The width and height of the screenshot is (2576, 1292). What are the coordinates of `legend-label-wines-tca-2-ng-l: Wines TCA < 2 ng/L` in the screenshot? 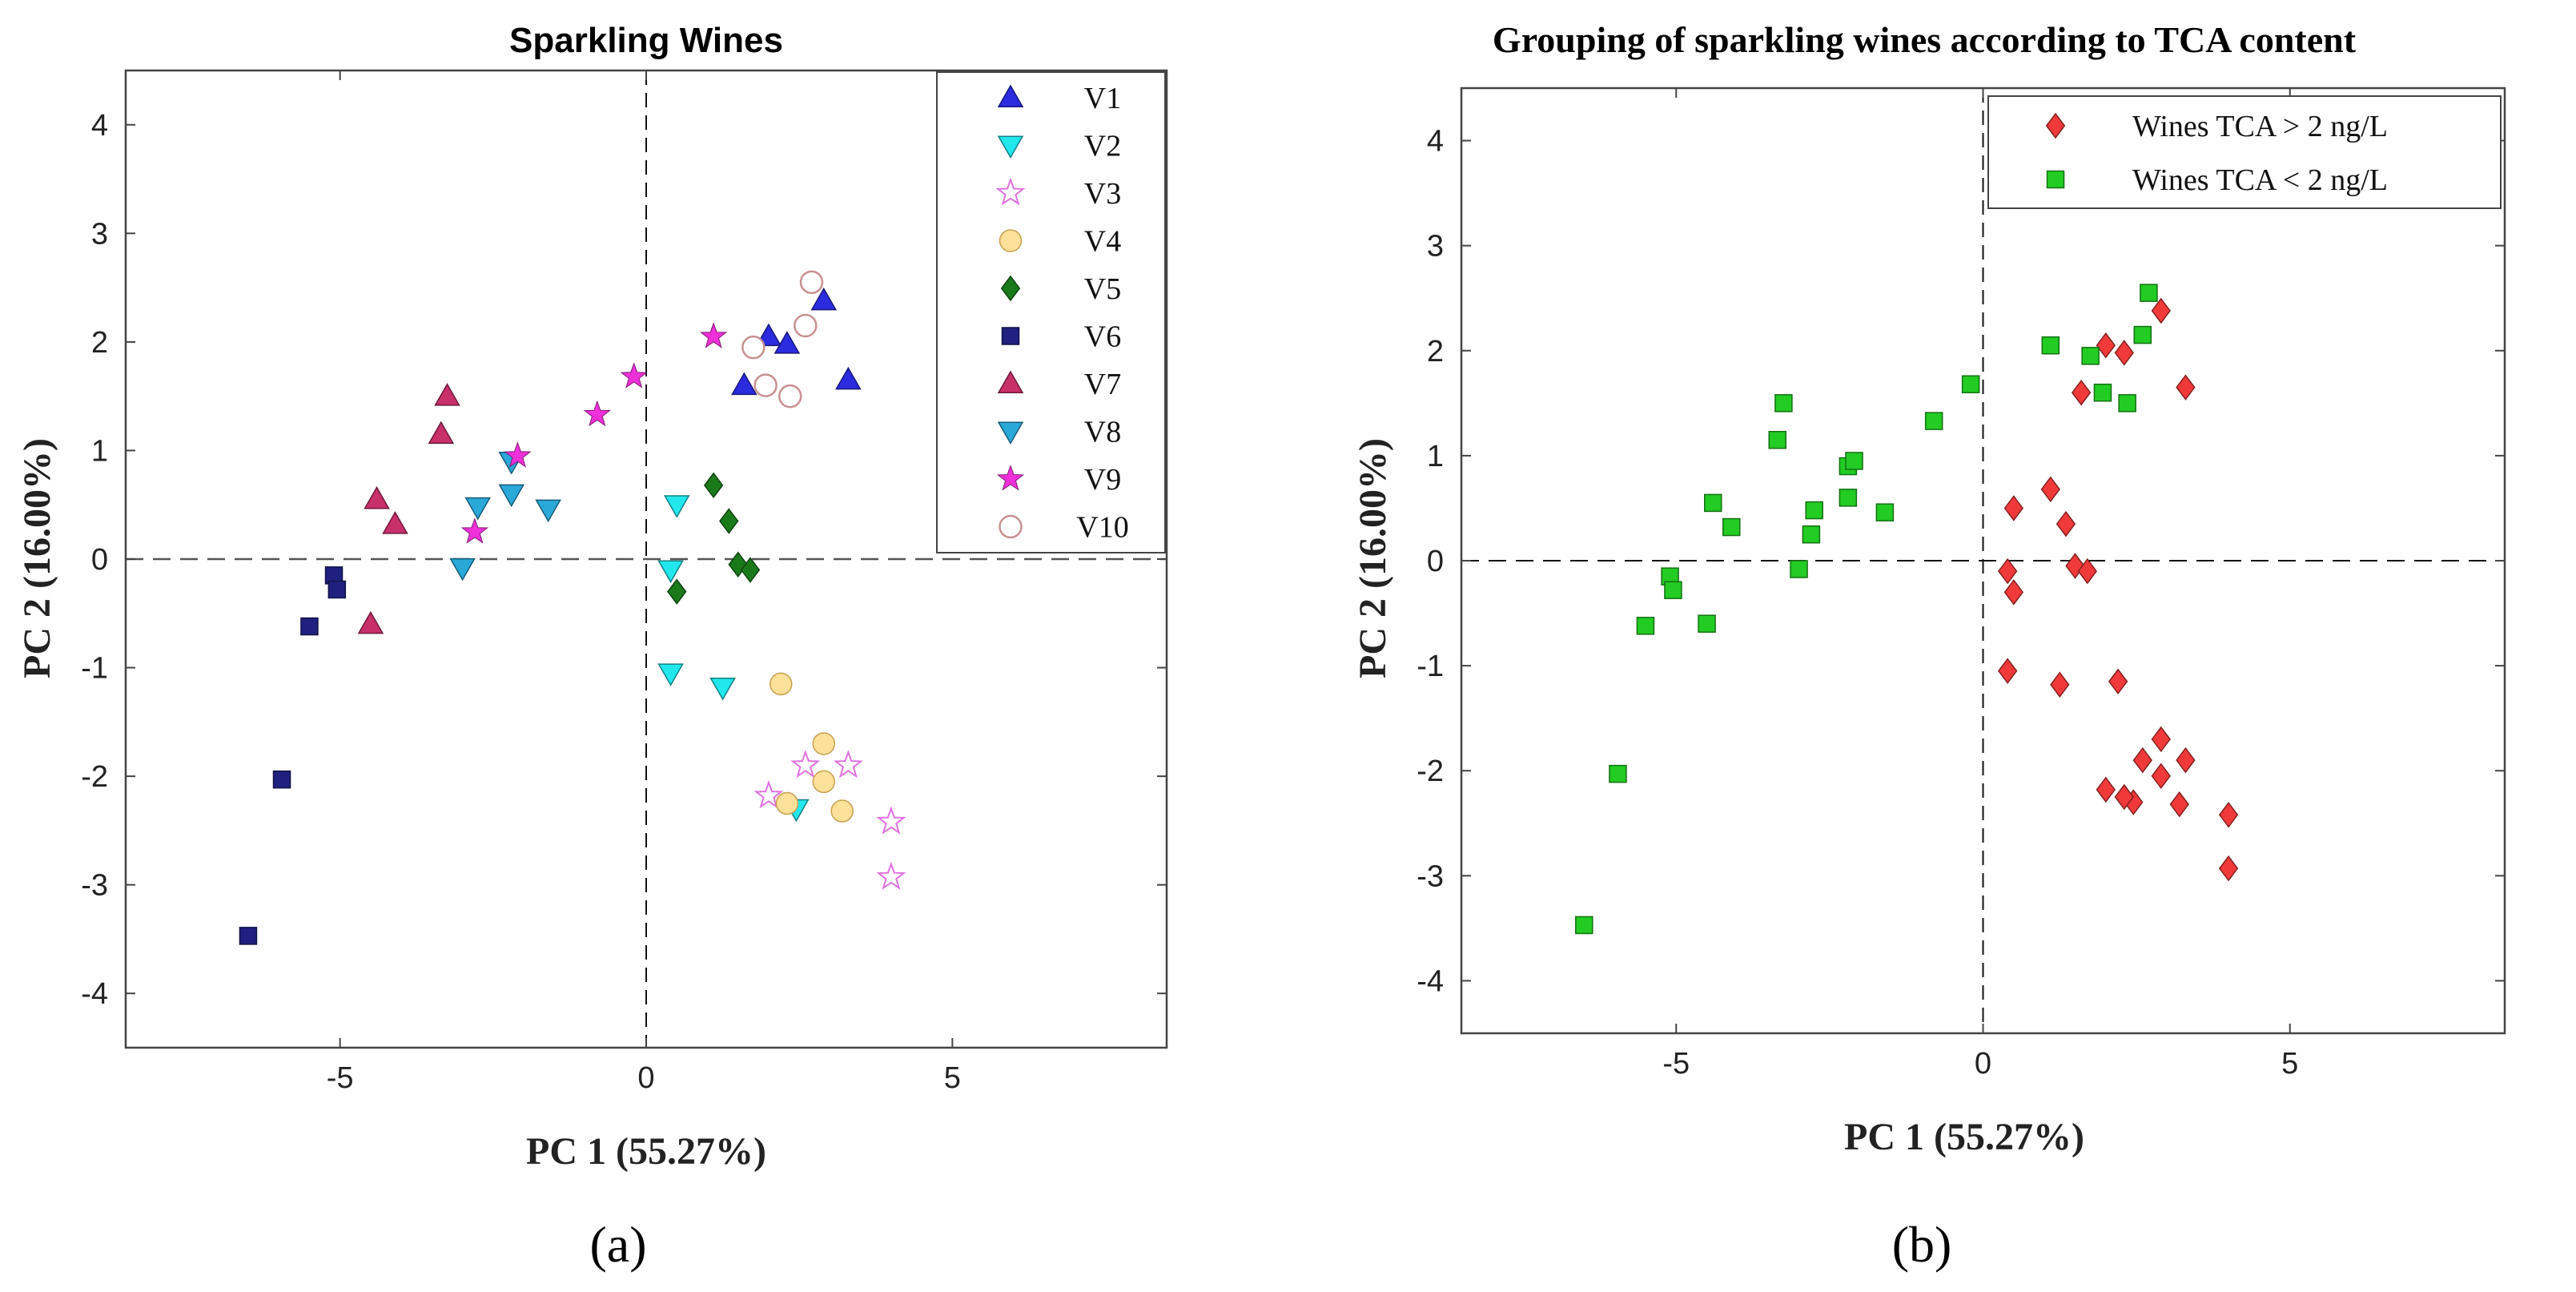 It's located at (2260, 180).